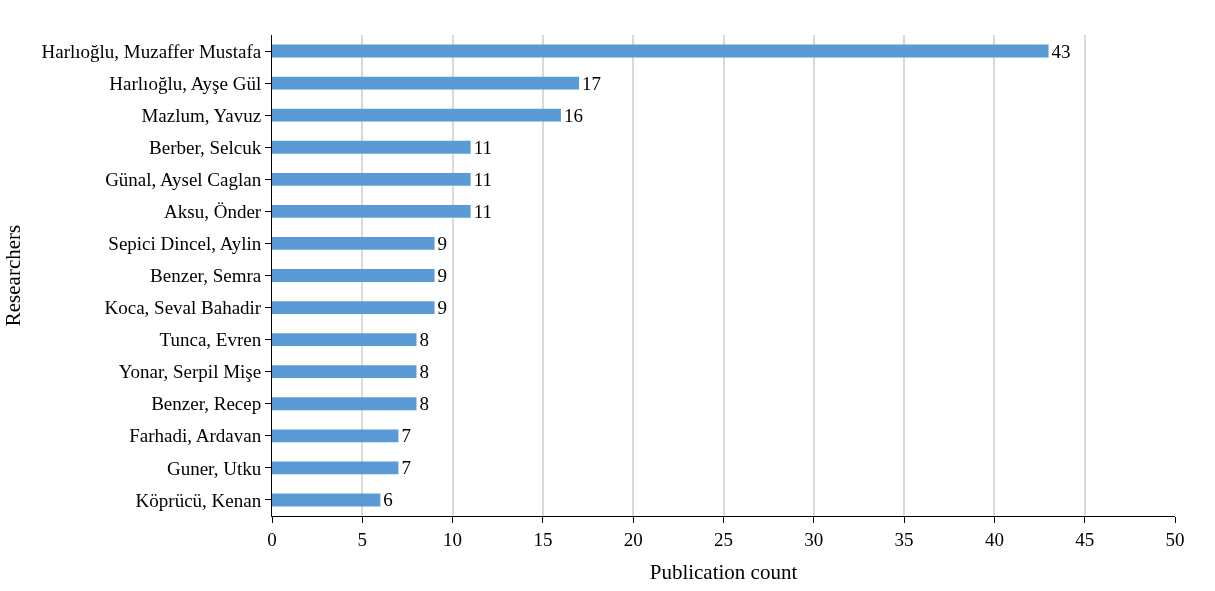 Image resolution: width=1215 pixels, height=591 pixels. Describe the element at coordinates (573, 115) in the screenshot. I see `data-label: 16` at that location.